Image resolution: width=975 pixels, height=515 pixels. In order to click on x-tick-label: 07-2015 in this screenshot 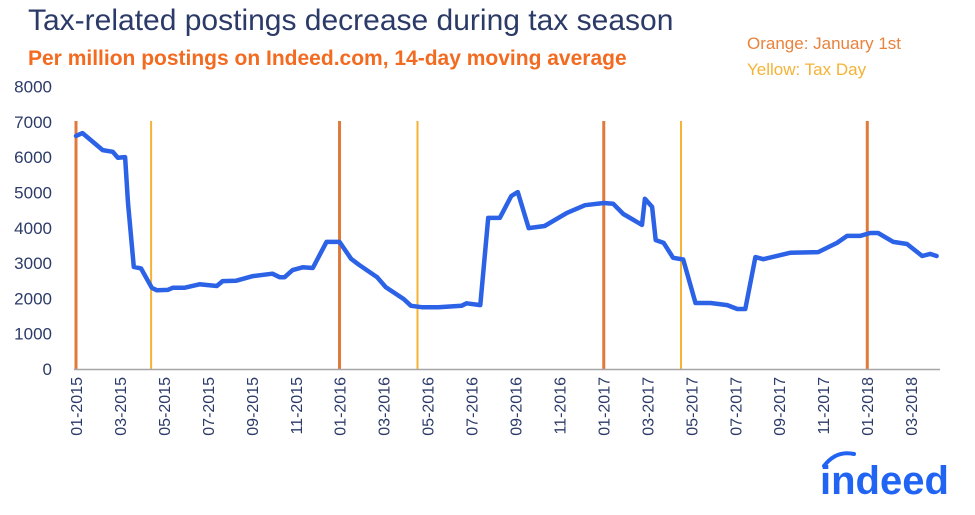, I will do `click(209, 406)`.